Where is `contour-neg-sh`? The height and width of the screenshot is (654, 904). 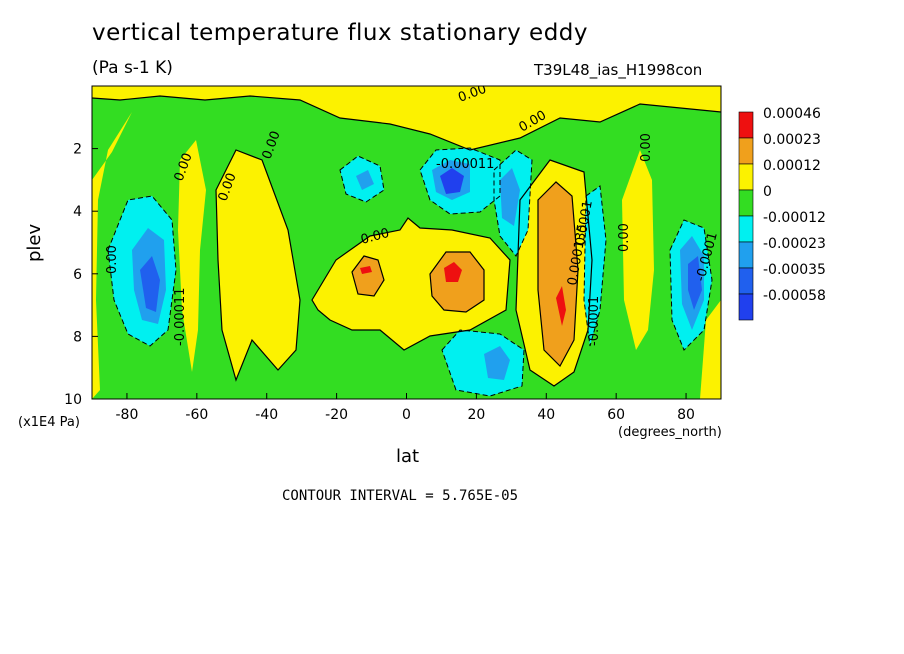
contour-neg-sh is located at coordinates (142, 271).